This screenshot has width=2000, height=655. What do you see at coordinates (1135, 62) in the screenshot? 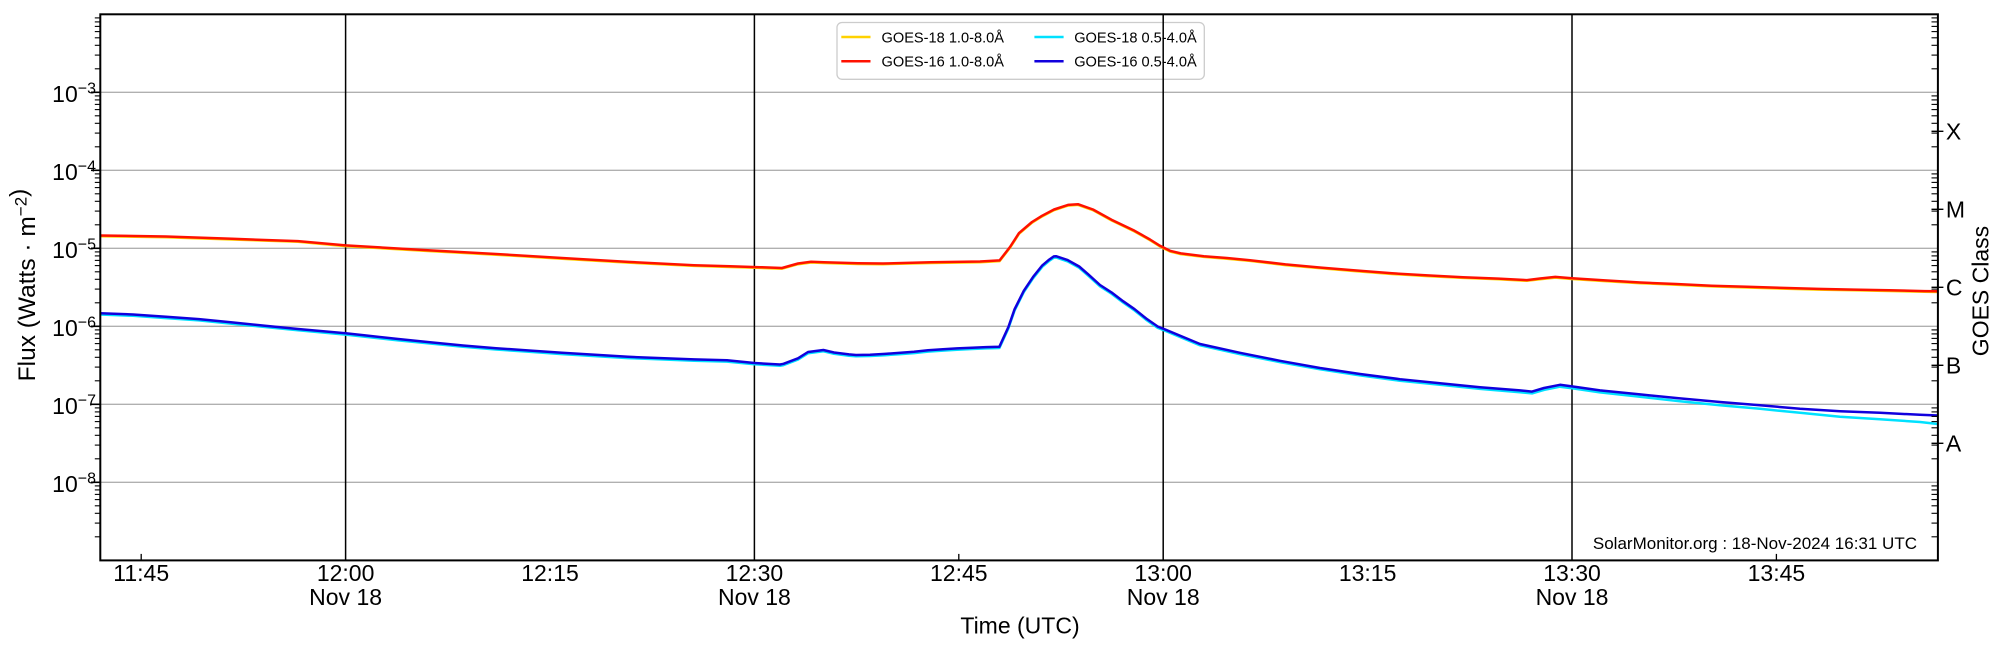
I see `svg-text: GOES-16 0.5-4.0Å` at bounding box center [1135, 62].